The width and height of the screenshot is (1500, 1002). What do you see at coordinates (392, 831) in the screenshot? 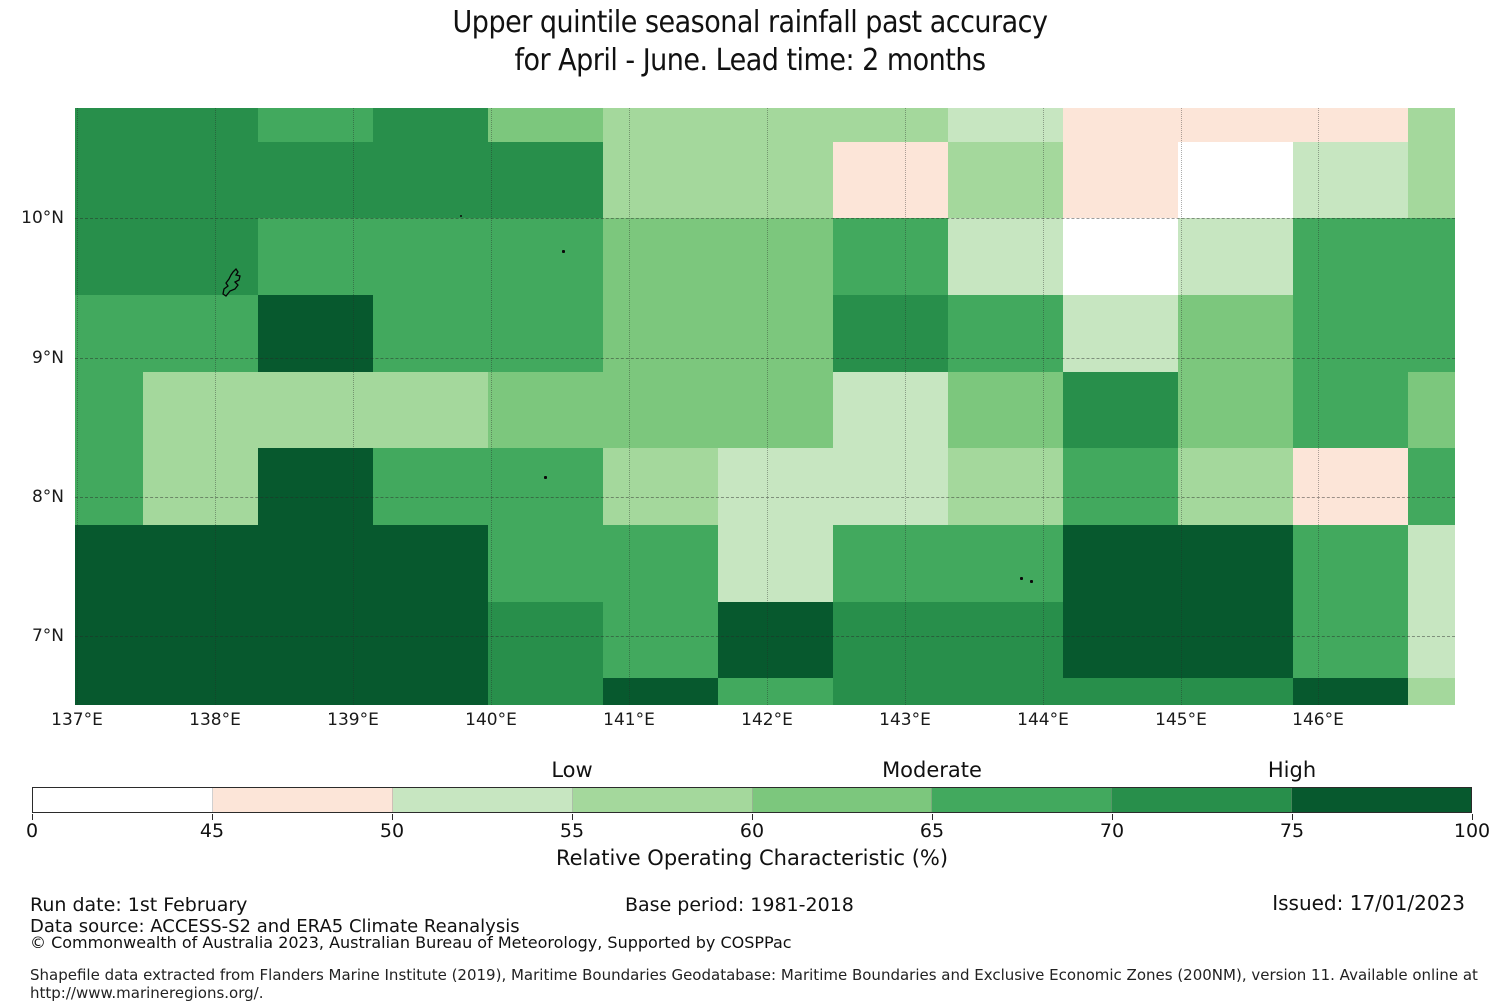
I see `colorbar-tick-label: 50` at bounding box center [392, 831].